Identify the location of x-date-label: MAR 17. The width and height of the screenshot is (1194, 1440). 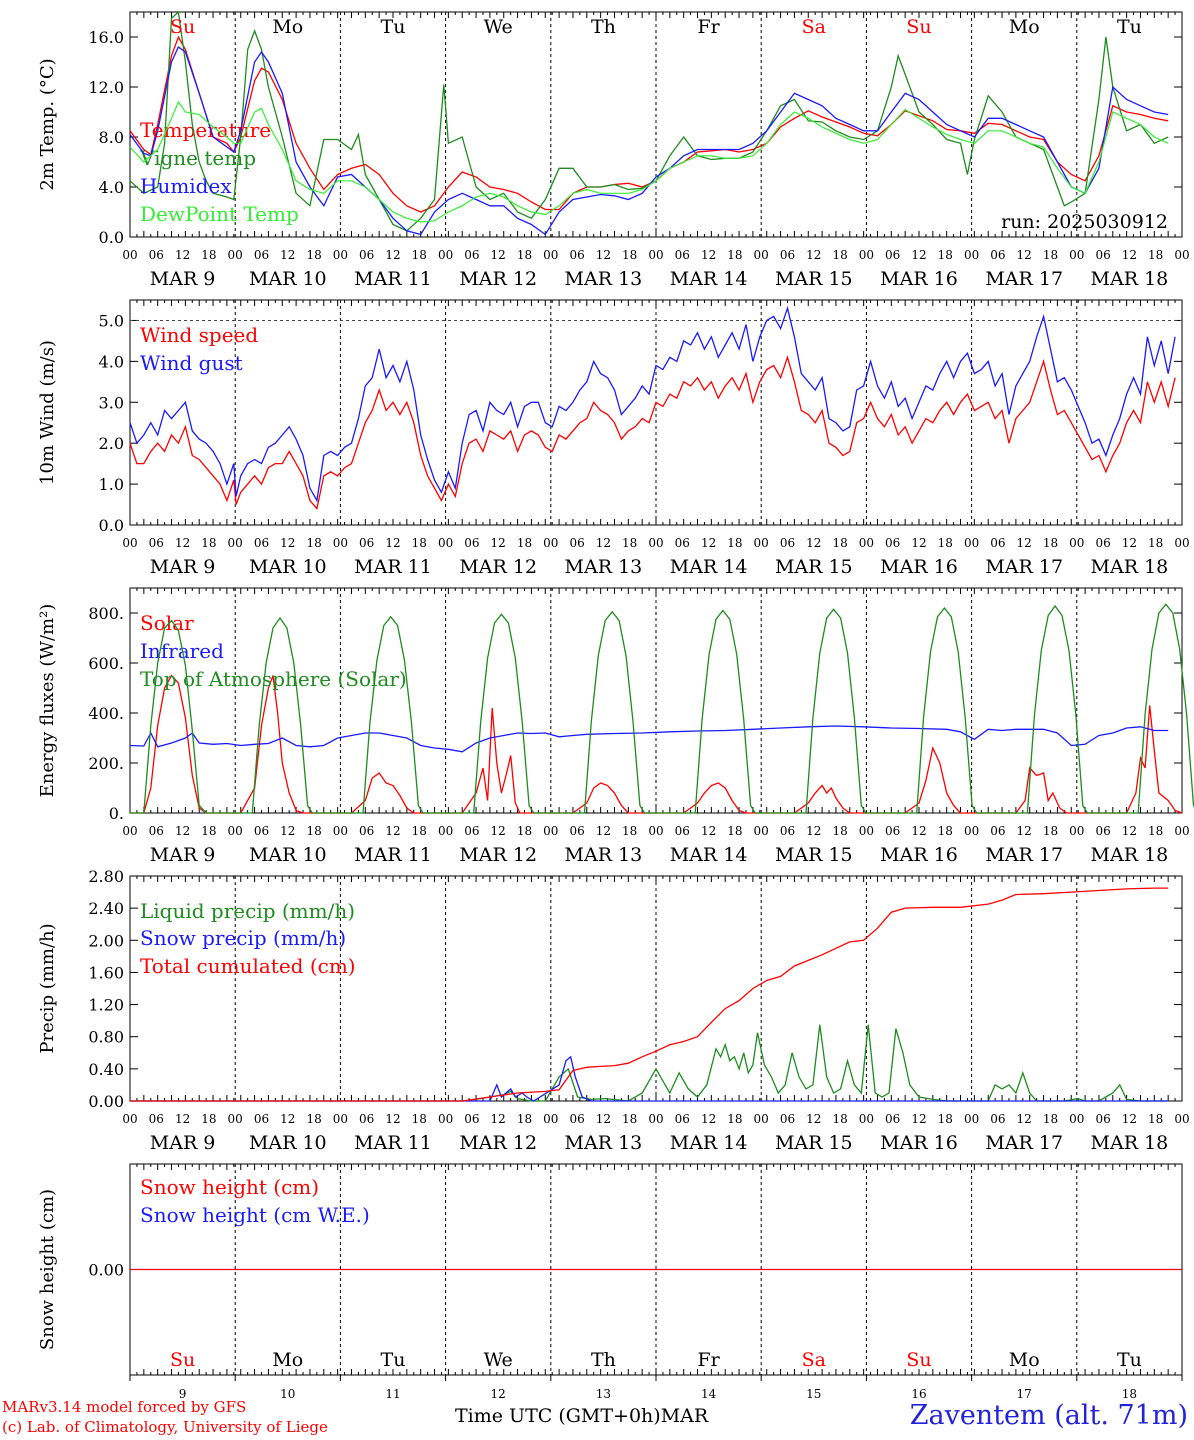
(1024, 279).